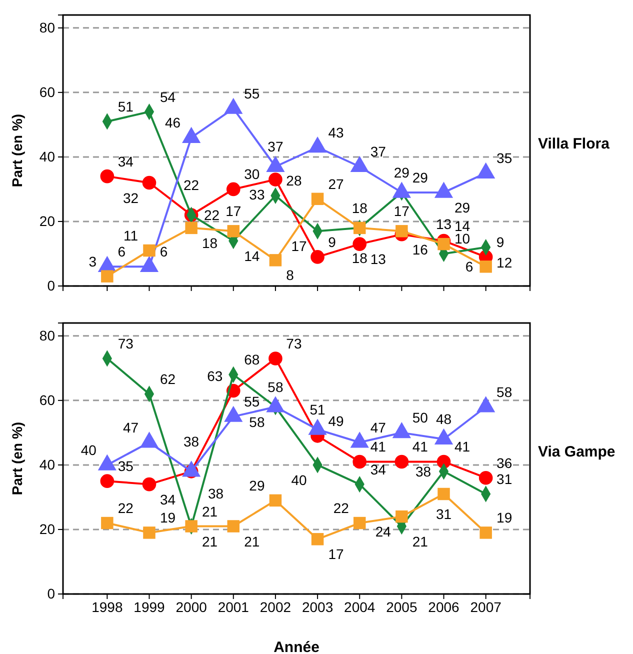 The image size is (633, 654). What do you see at coordinates (51, 593) in the screenshot?
I see `y-tick-label: 0` at bounding box center [51, 593].